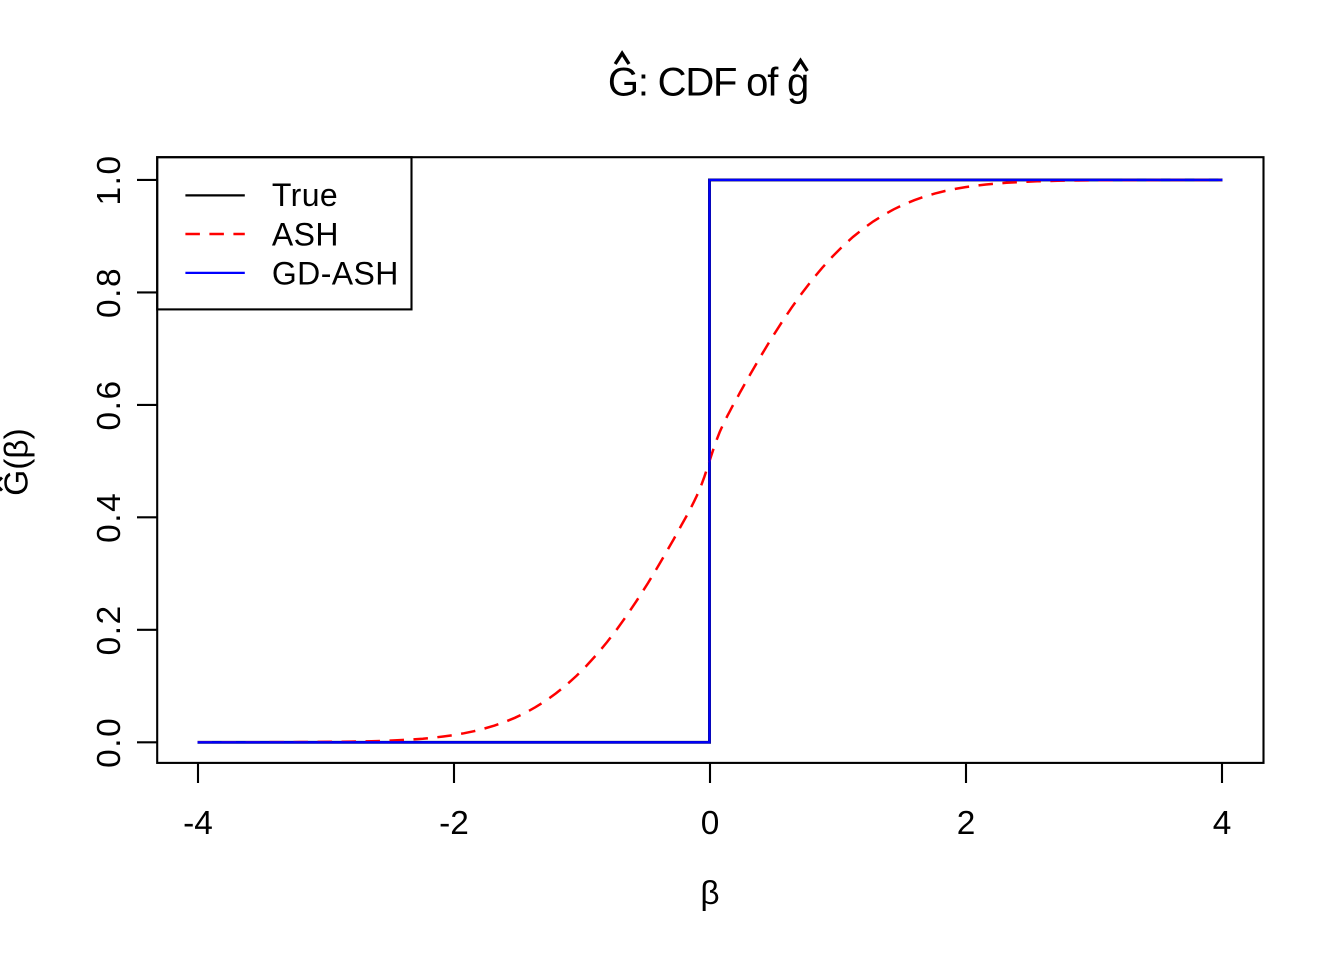  Describe the element at coordinates (305, 234) in the screenshot. I see `svg-text: ASH` at that location.